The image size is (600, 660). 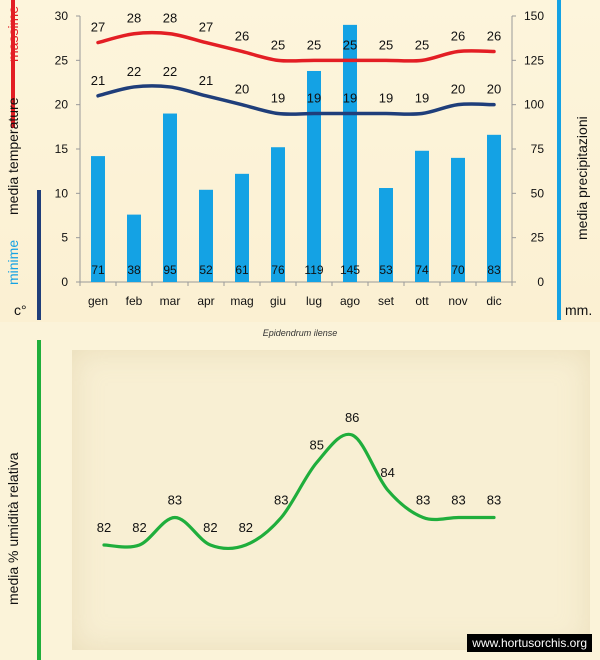 What do you see at coordinates (534, 60) in the screenshot?
I see `right-tick-label: 125` at bounding box center [534, 60].